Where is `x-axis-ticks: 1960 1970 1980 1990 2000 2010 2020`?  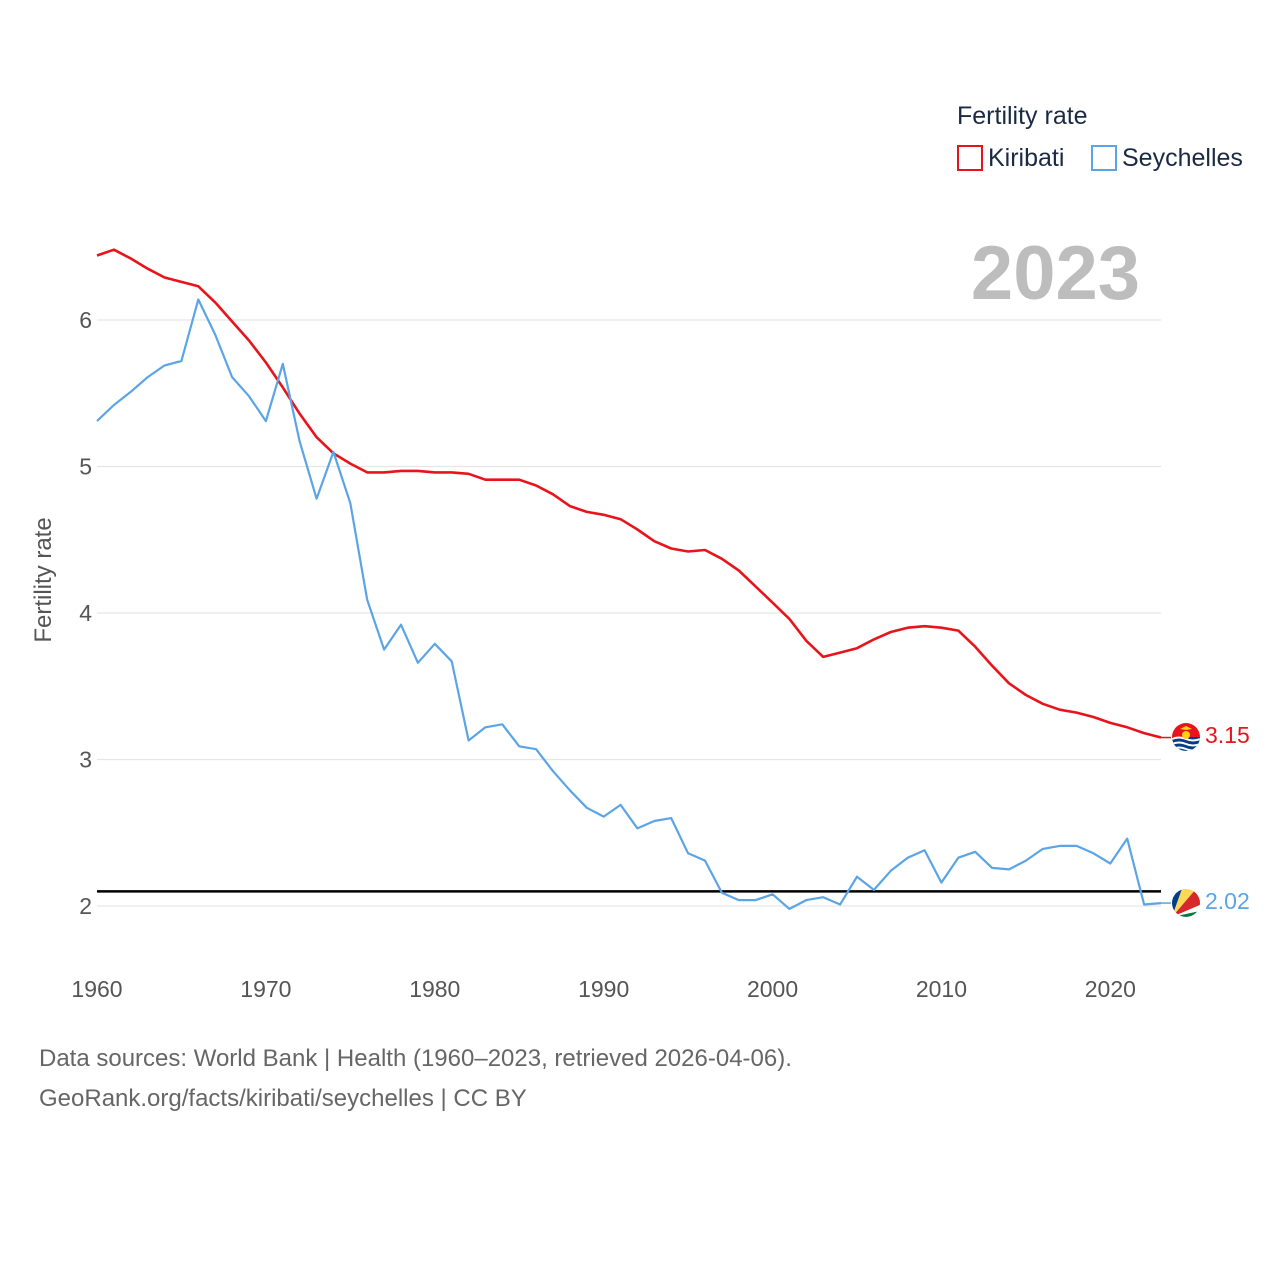
x-axis-ticks: 1960 1970 1980 1990 2000 2010 2020 is located at coordinates (603, 989).